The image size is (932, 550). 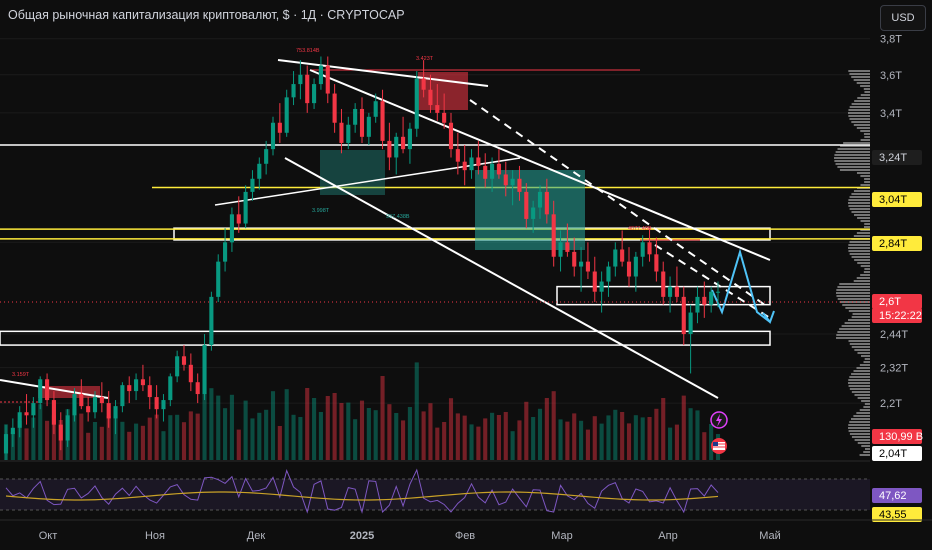 What do you see at coordinates (398, 217) in the screenshot?
I see `price-annotation: 997.438B` at bounding box center [398, 217].